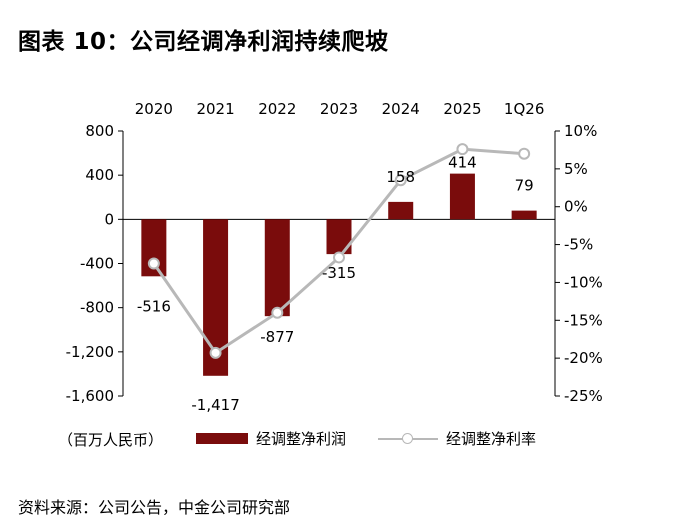 The height and width of the screenshot is (530, 678). I want to click on source-note: 资料来源：公司公告，中金公司研究部, so click(154, 507).